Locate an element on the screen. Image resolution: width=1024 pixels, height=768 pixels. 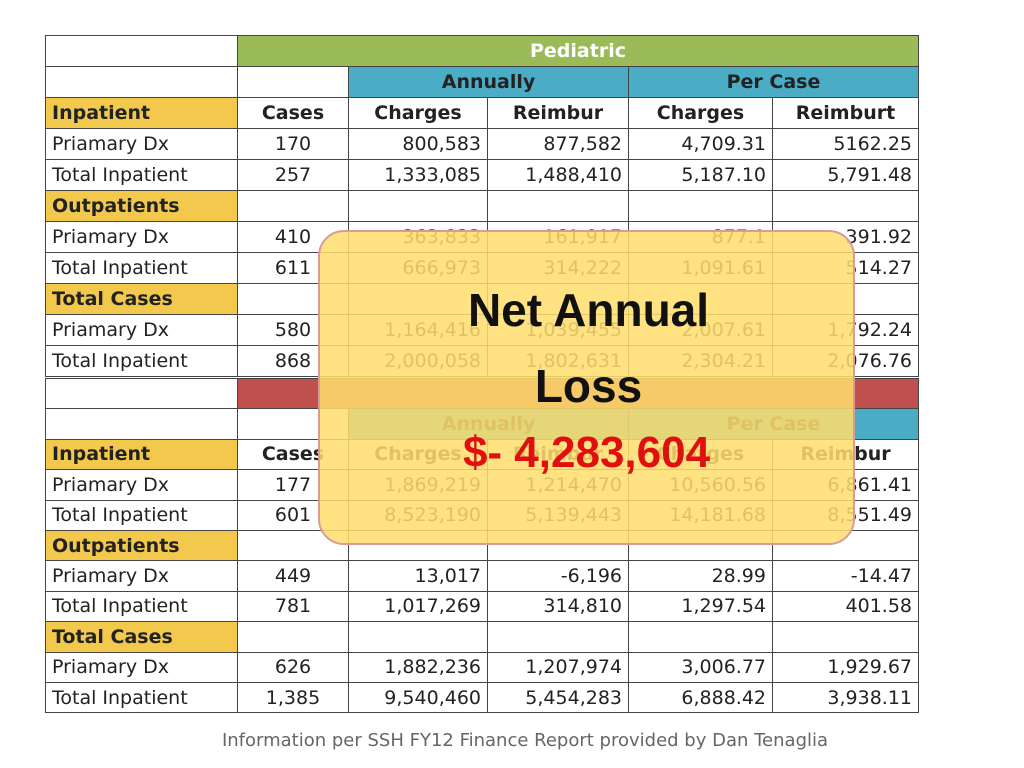
data-cell: 449 is located at coordinates (293, 576).